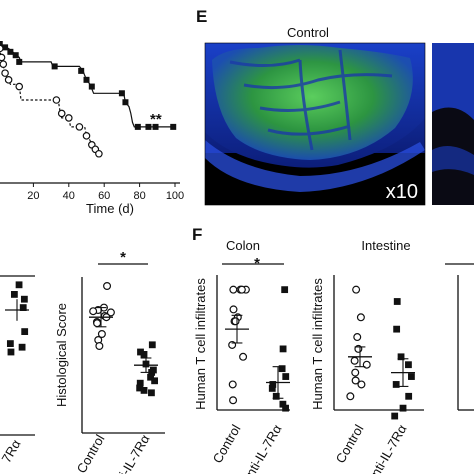  I want to click on survival-plot: 20 40 60 80 100 ** Time (d), so click(92, 128).